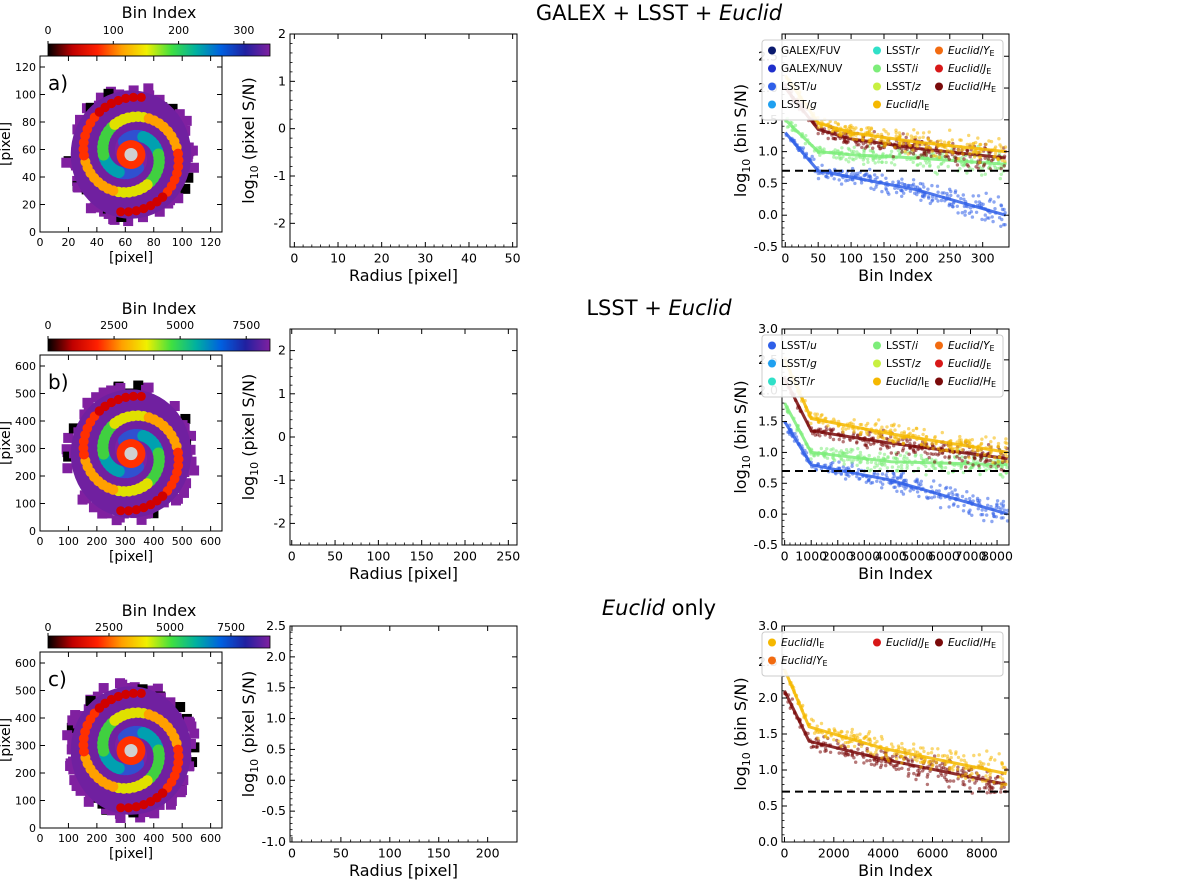 This screenshot has height=886, width=1200. Describe the element at coordinates (25, 476) in the screenshot. I see `y-tick-label: 200` at that location.